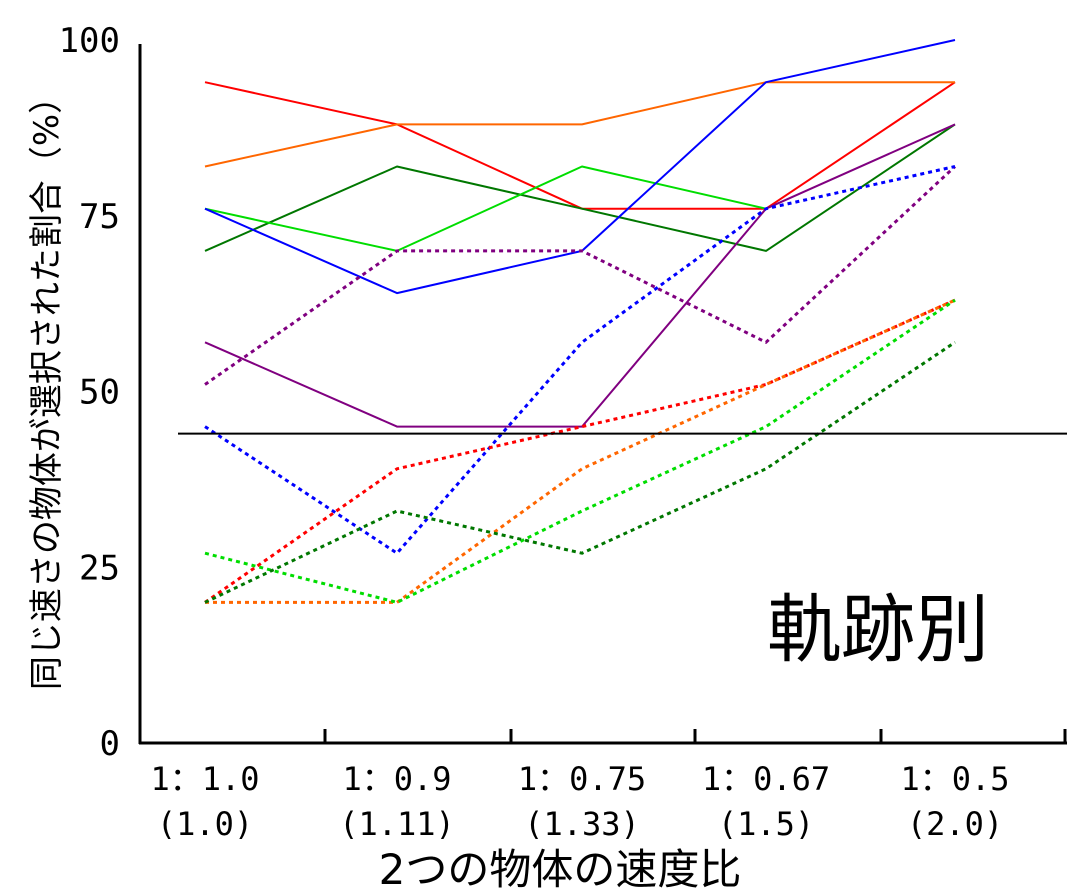 Image resolution: width=1067 pixels, height=892 pixels. Describe the element at coordinates (954, 779) in the screenshot. I see `x-tick-label-5: 1：0.5` at that location.